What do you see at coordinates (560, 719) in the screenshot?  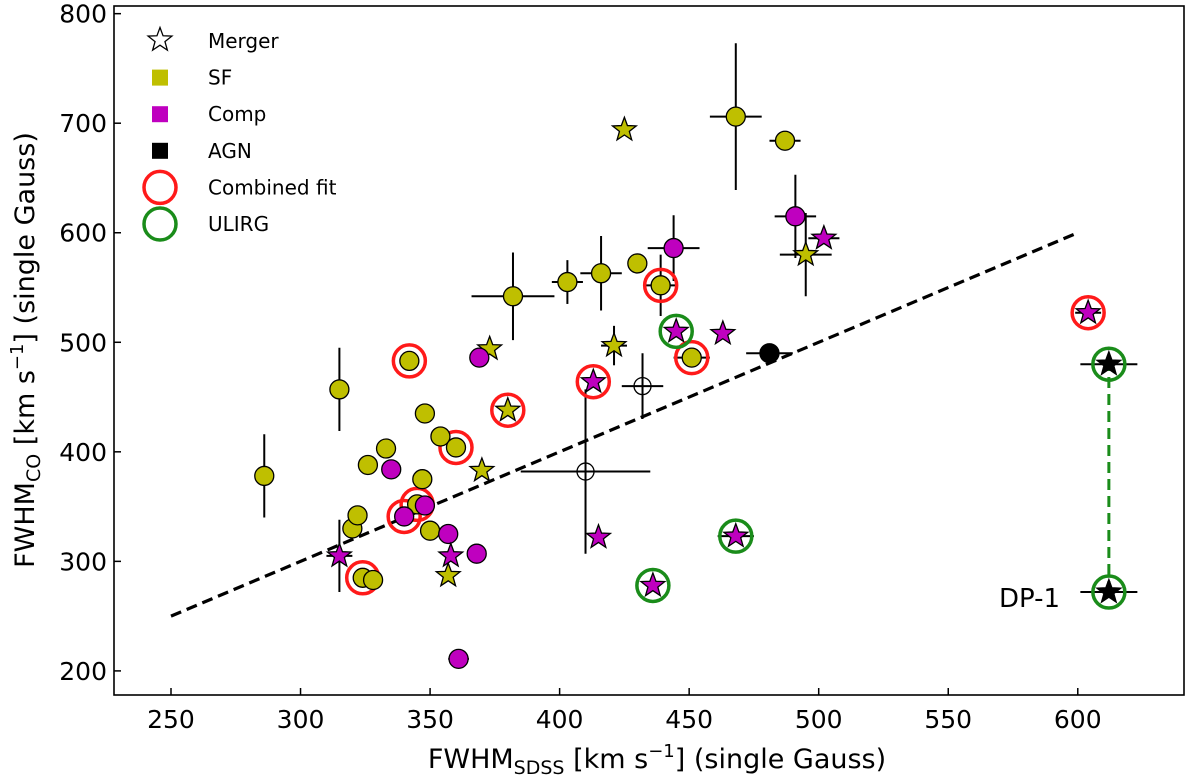 I see `x-tick-label: 400` at bounding box center [560, 719].